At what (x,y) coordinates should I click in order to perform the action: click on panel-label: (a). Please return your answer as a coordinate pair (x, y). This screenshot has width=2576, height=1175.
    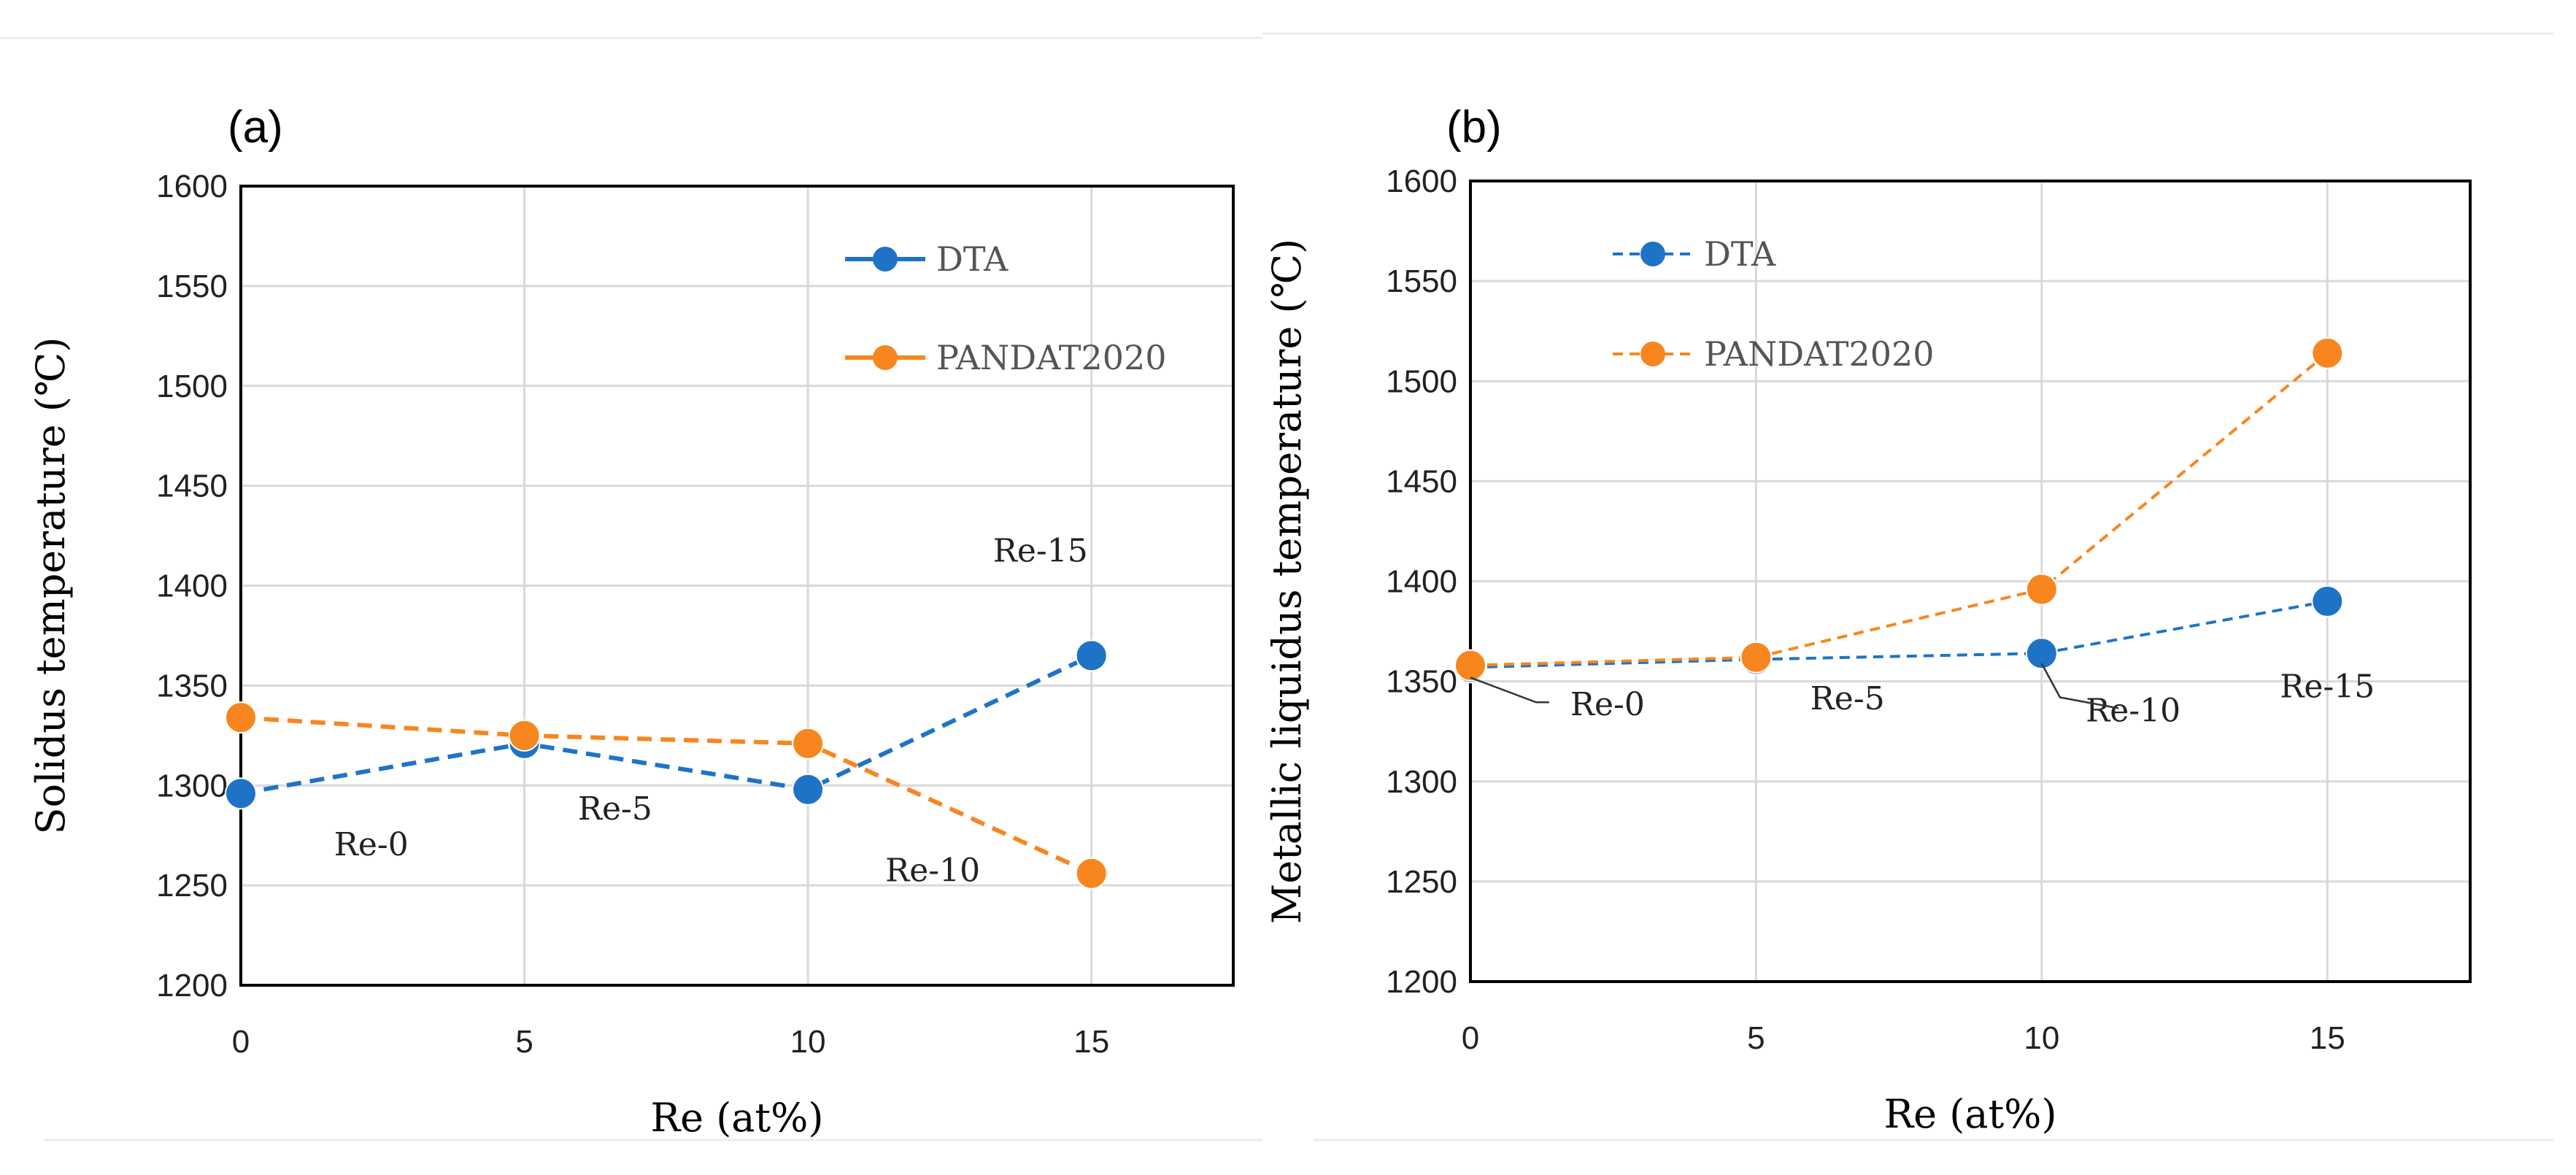
    Looking at the image, I should click on (256, 127).